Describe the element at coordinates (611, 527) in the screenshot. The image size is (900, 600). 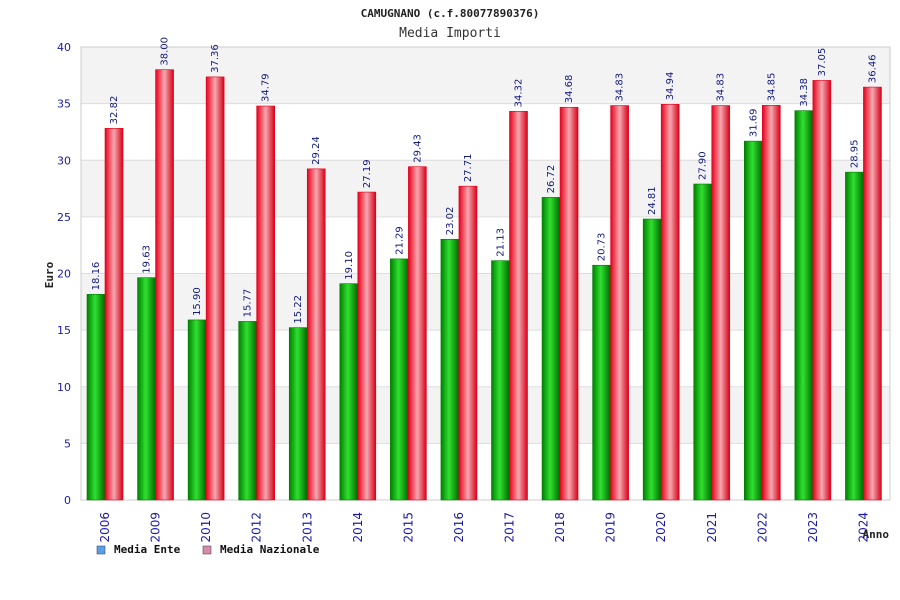
I see `x-tick-label: 2019` at that location.